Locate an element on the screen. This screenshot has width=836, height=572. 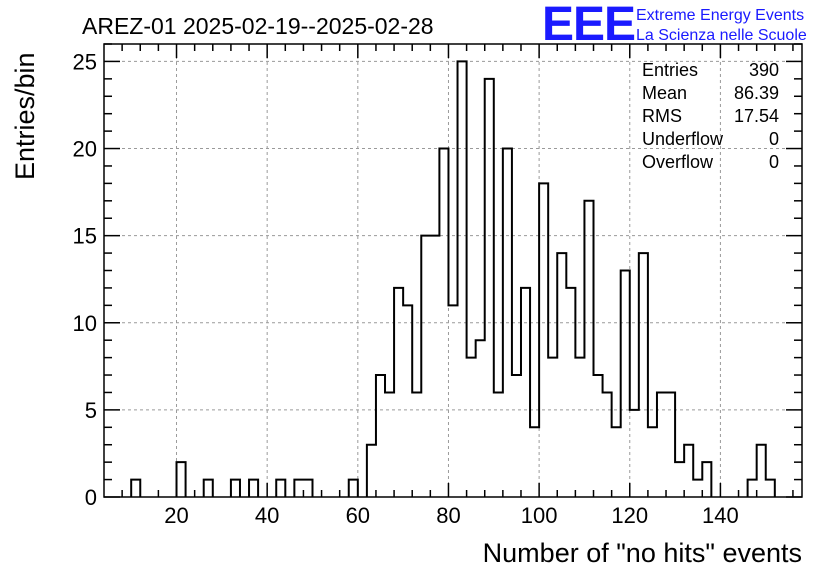
y-tick-label: 25 is located at coordinates (85, 61).